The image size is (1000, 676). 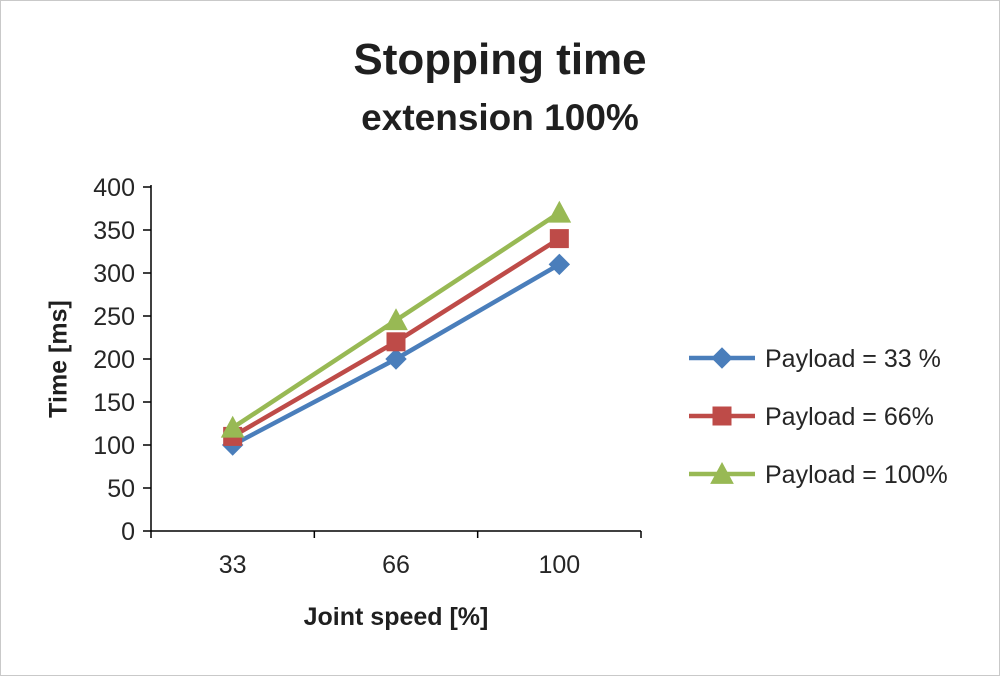 What do you see at coordinates (559, 565) in the screenshot?
I see `x-tick-label: 100` at bounding box center [559, 565].